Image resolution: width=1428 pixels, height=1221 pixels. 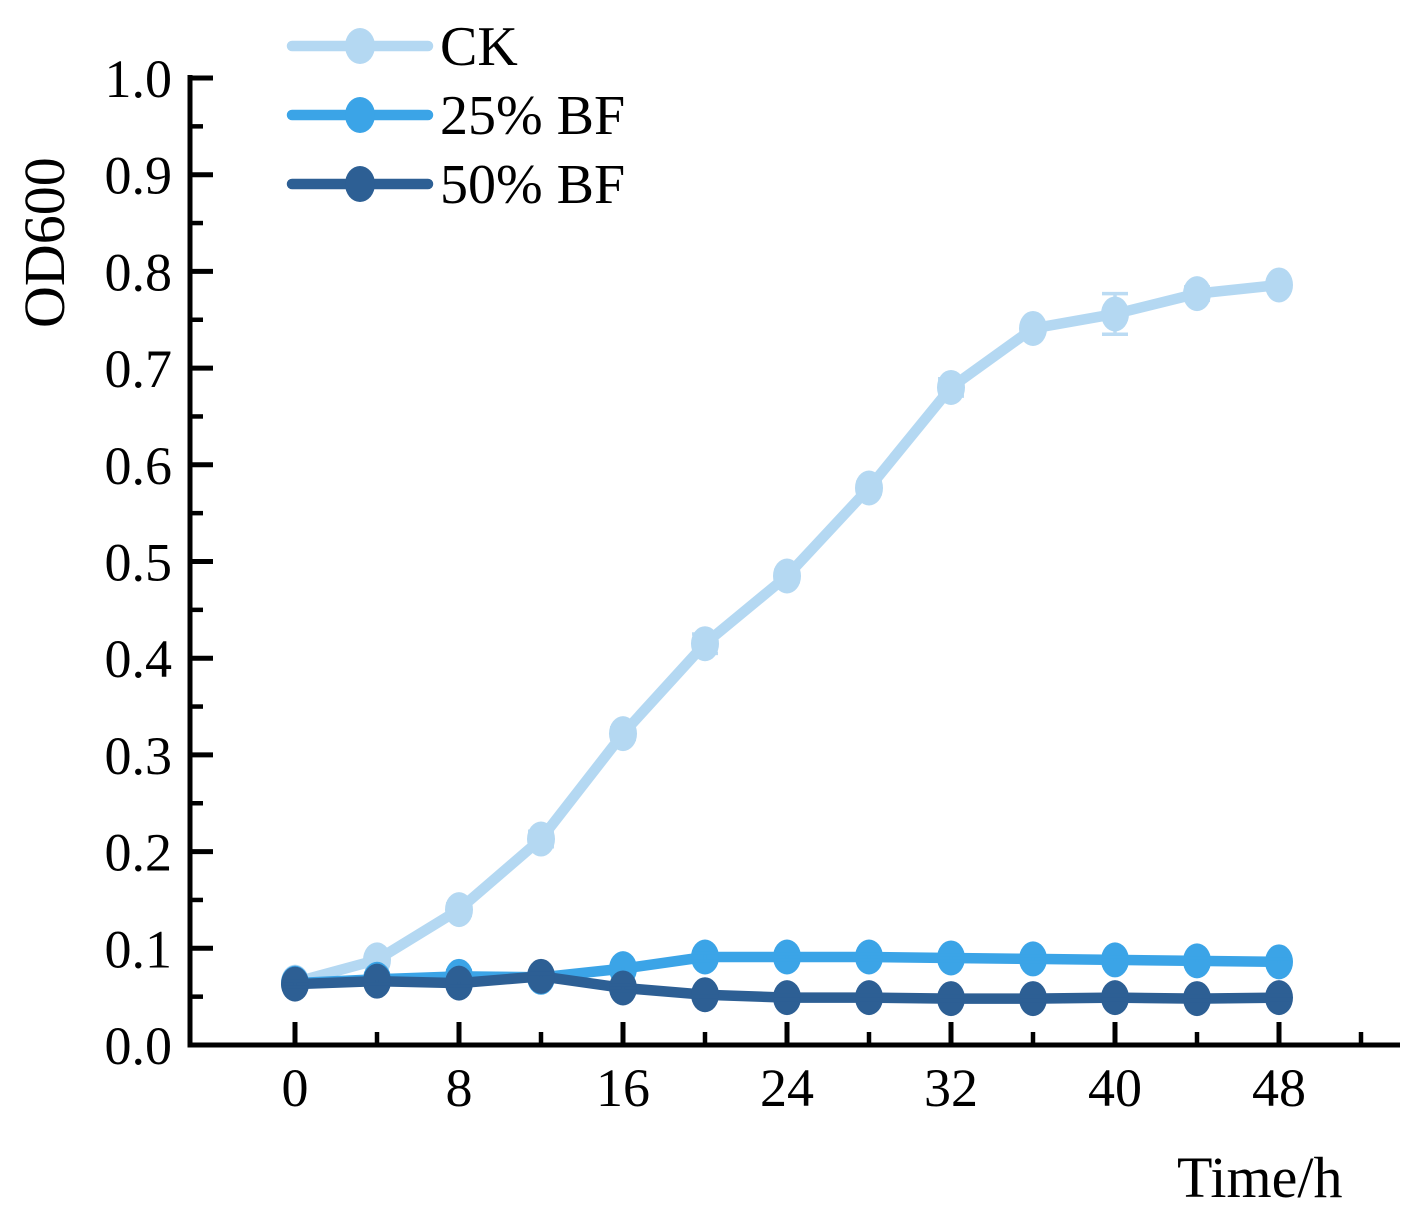 What do you see at coordinates (360, 184) in the screenshot?
I see `legend-marker-50bf` at bounding box center [360, 184].